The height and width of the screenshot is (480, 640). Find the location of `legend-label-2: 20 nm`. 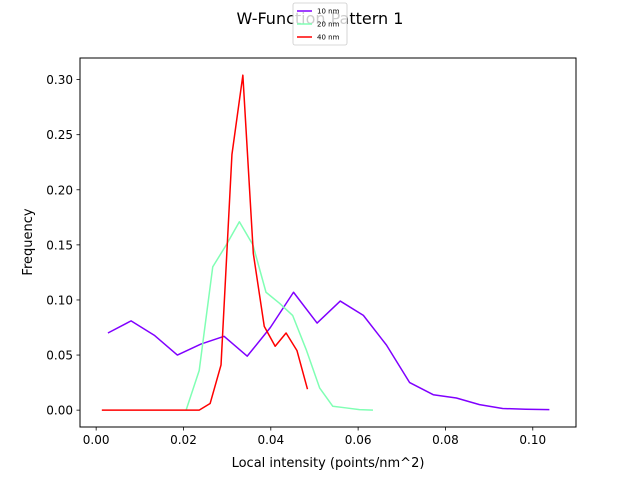

legend-label-2: 20 nm is located at coordinates (328, 25).